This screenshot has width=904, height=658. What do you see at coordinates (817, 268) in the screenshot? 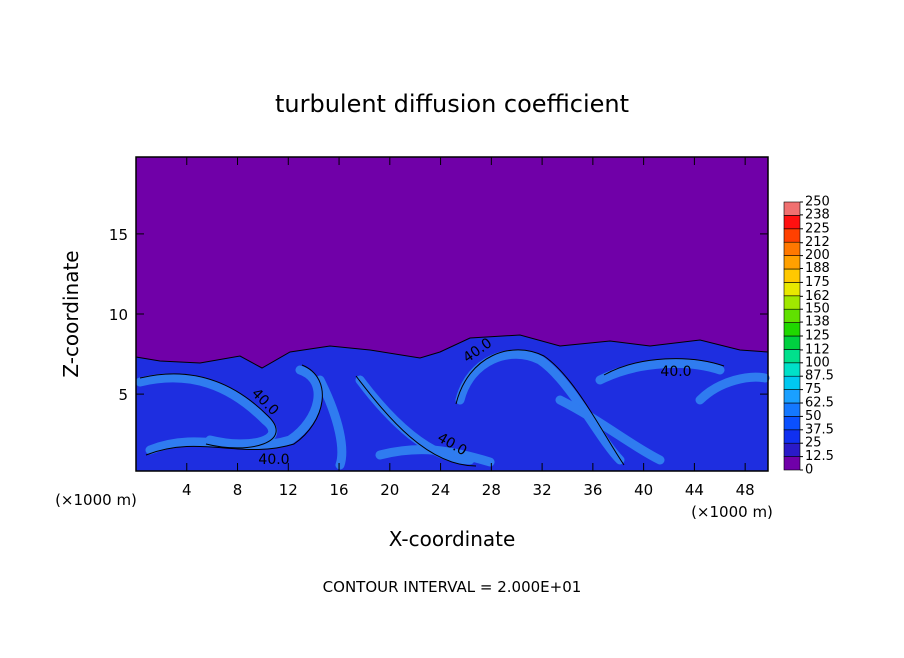
I see `colorbar-label: 188` at bounding box center [817, 268].